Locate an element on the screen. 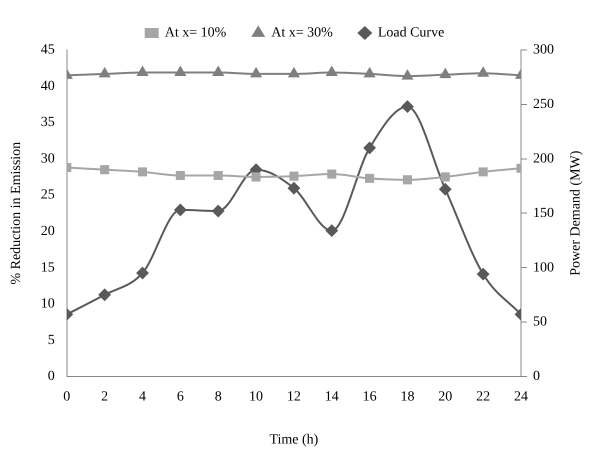 Image resolution: width=594 pixels, height=456 pixels. y-tick-label: 10 is located at coordinates (47, 304).